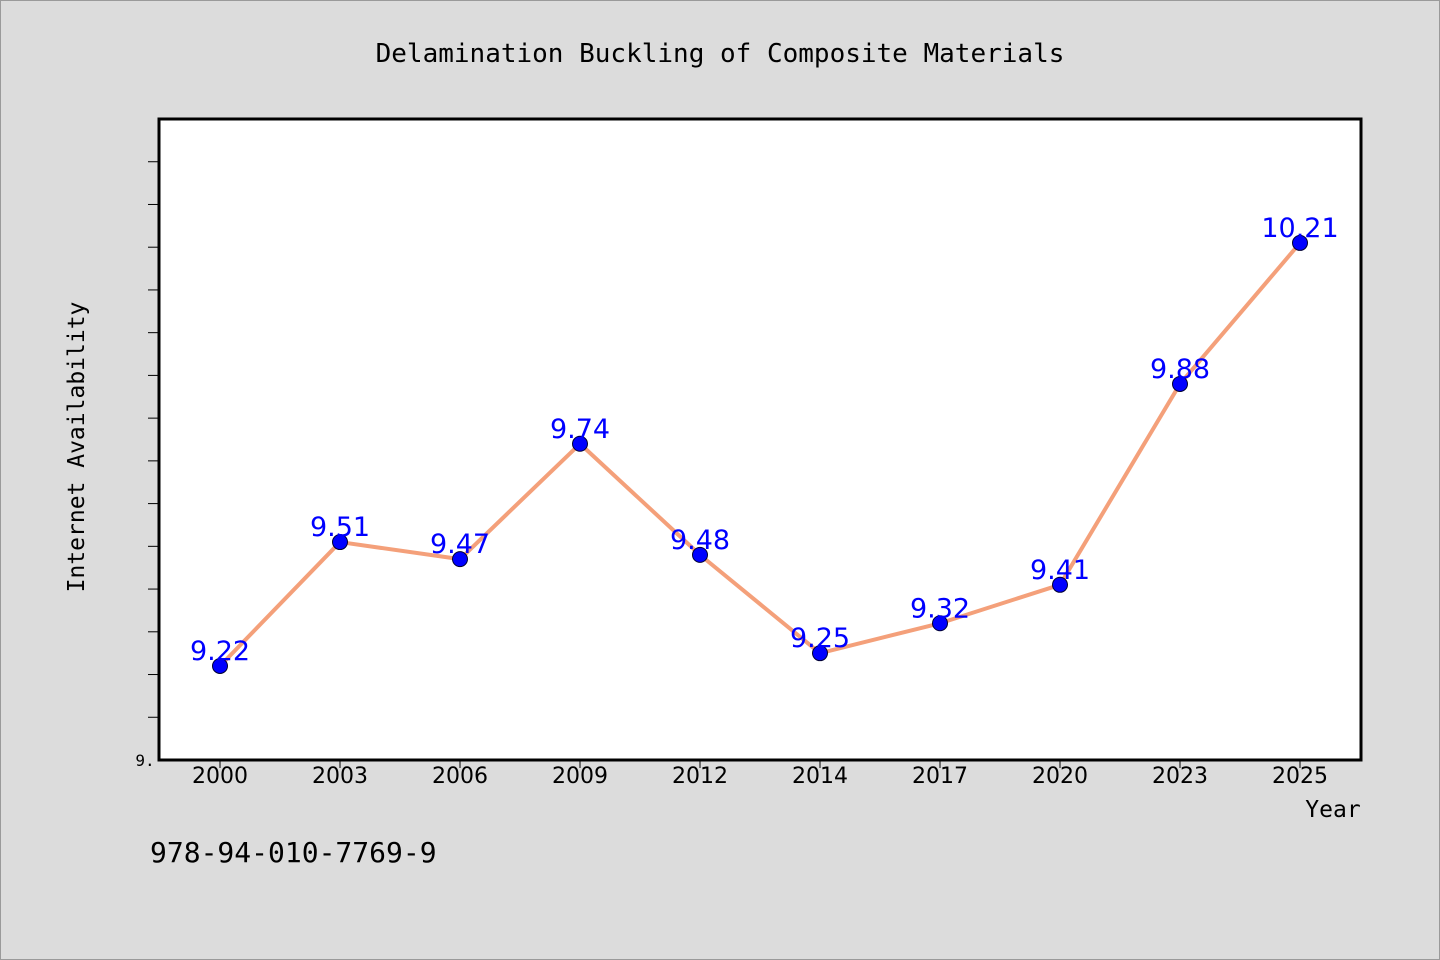 This screenshot has width=1440, height=960. Describe the element at coordinates (1332, 810) in the screenshot. I see `x-axis-label: Year` at that location.